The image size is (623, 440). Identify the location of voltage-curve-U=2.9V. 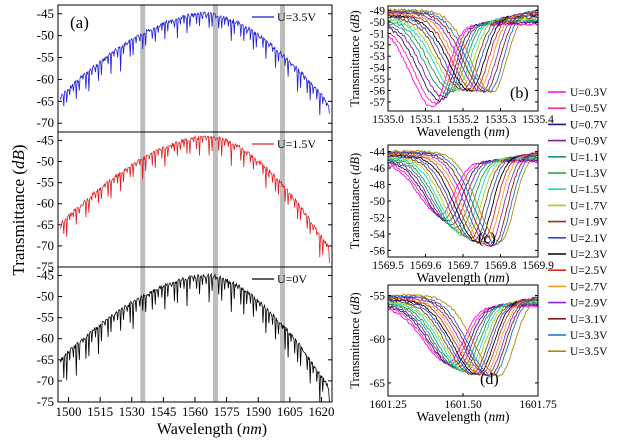
(463, 336).